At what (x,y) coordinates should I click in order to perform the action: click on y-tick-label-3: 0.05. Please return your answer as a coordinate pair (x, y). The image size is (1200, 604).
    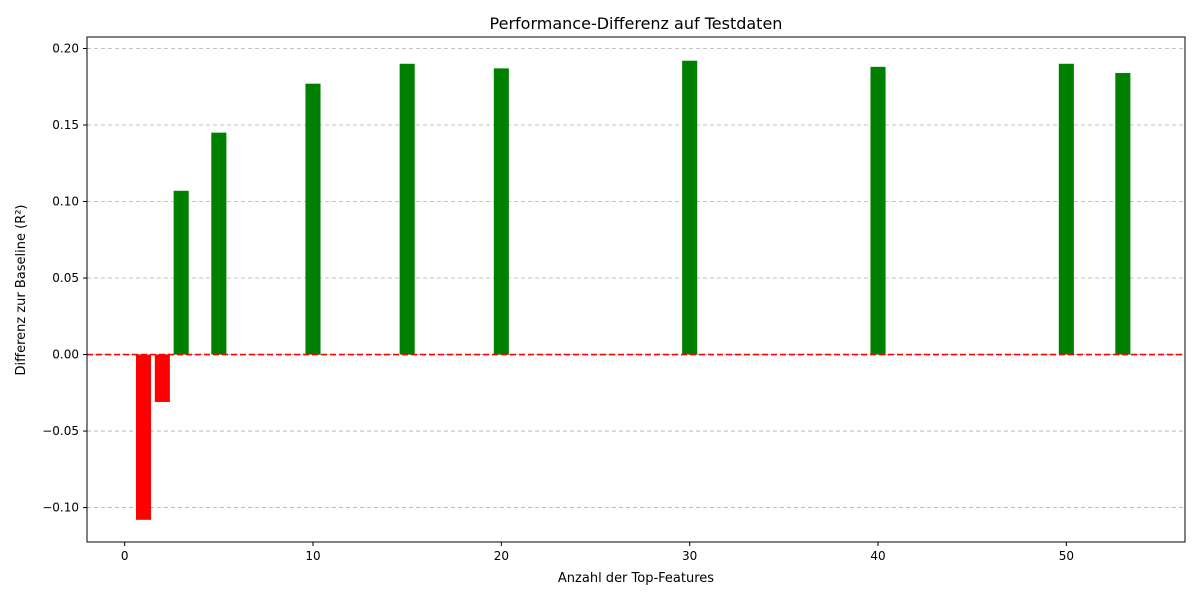
    Looking at the image, I should click on (65, 278).